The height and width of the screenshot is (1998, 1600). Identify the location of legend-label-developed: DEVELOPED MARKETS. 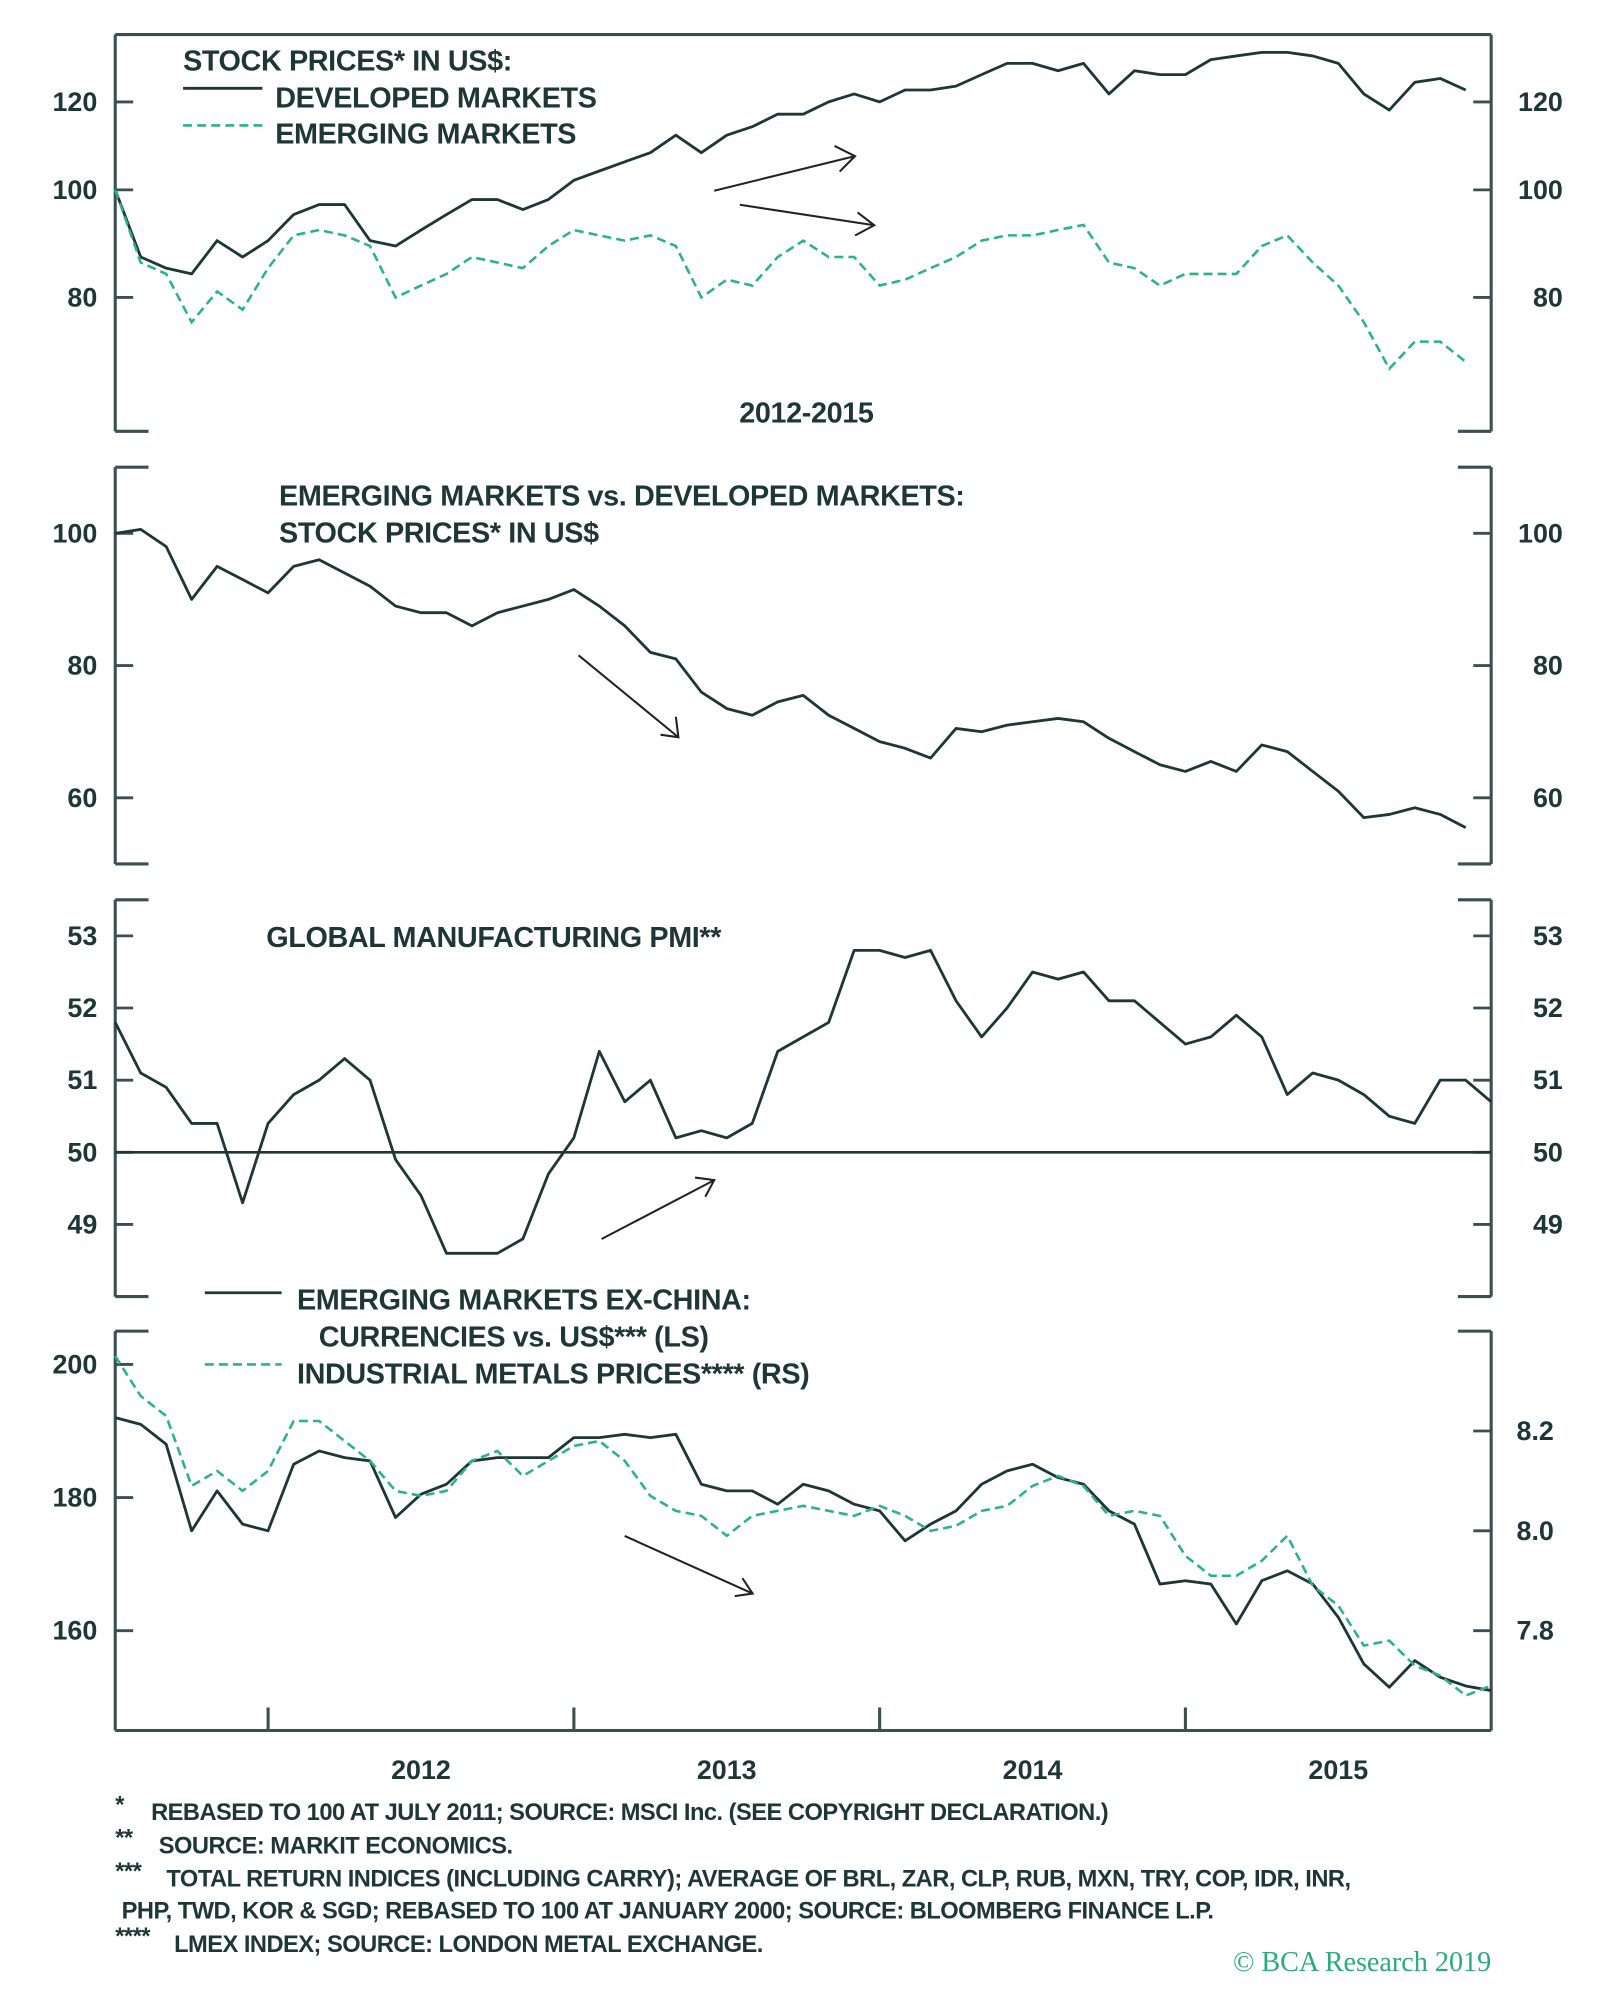
(435, 99).